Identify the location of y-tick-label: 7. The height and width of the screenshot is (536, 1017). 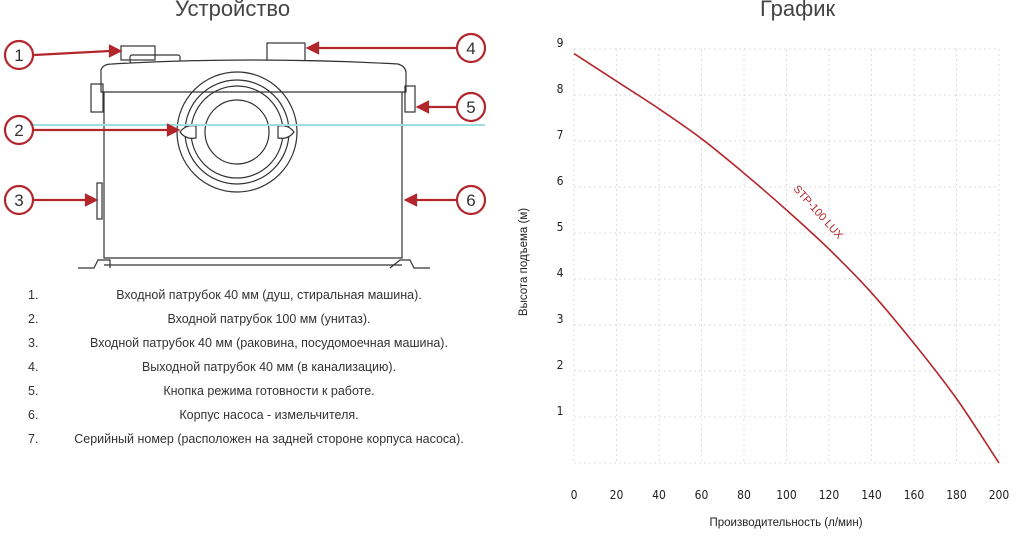
(560, 135).